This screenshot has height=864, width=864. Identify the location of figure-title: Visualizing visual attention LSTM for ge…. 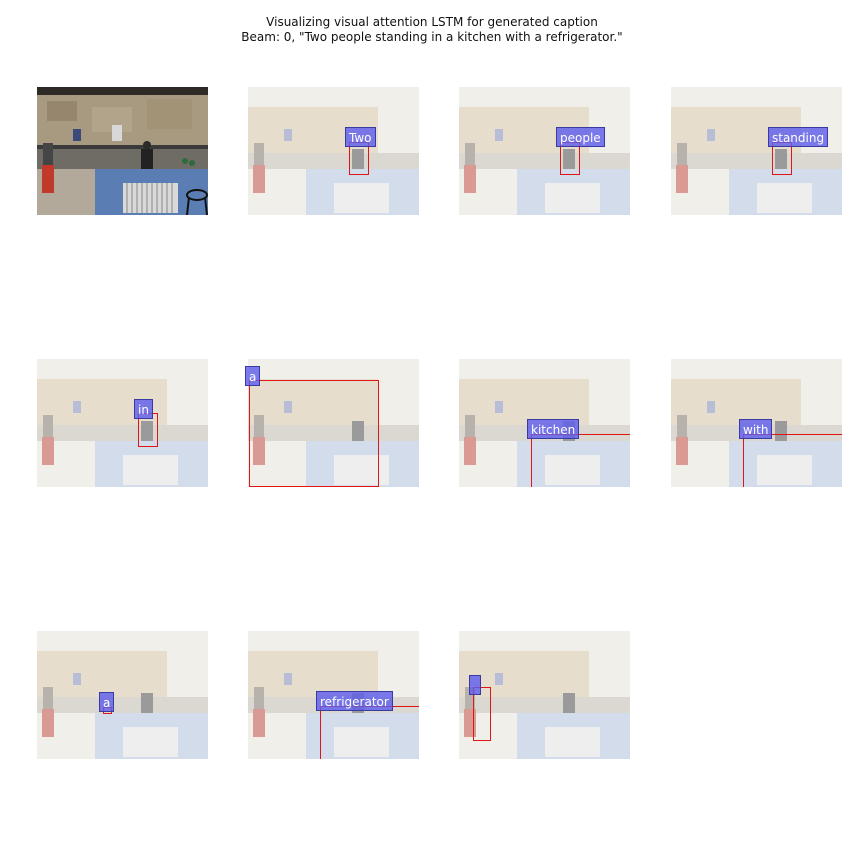
(432, 22).